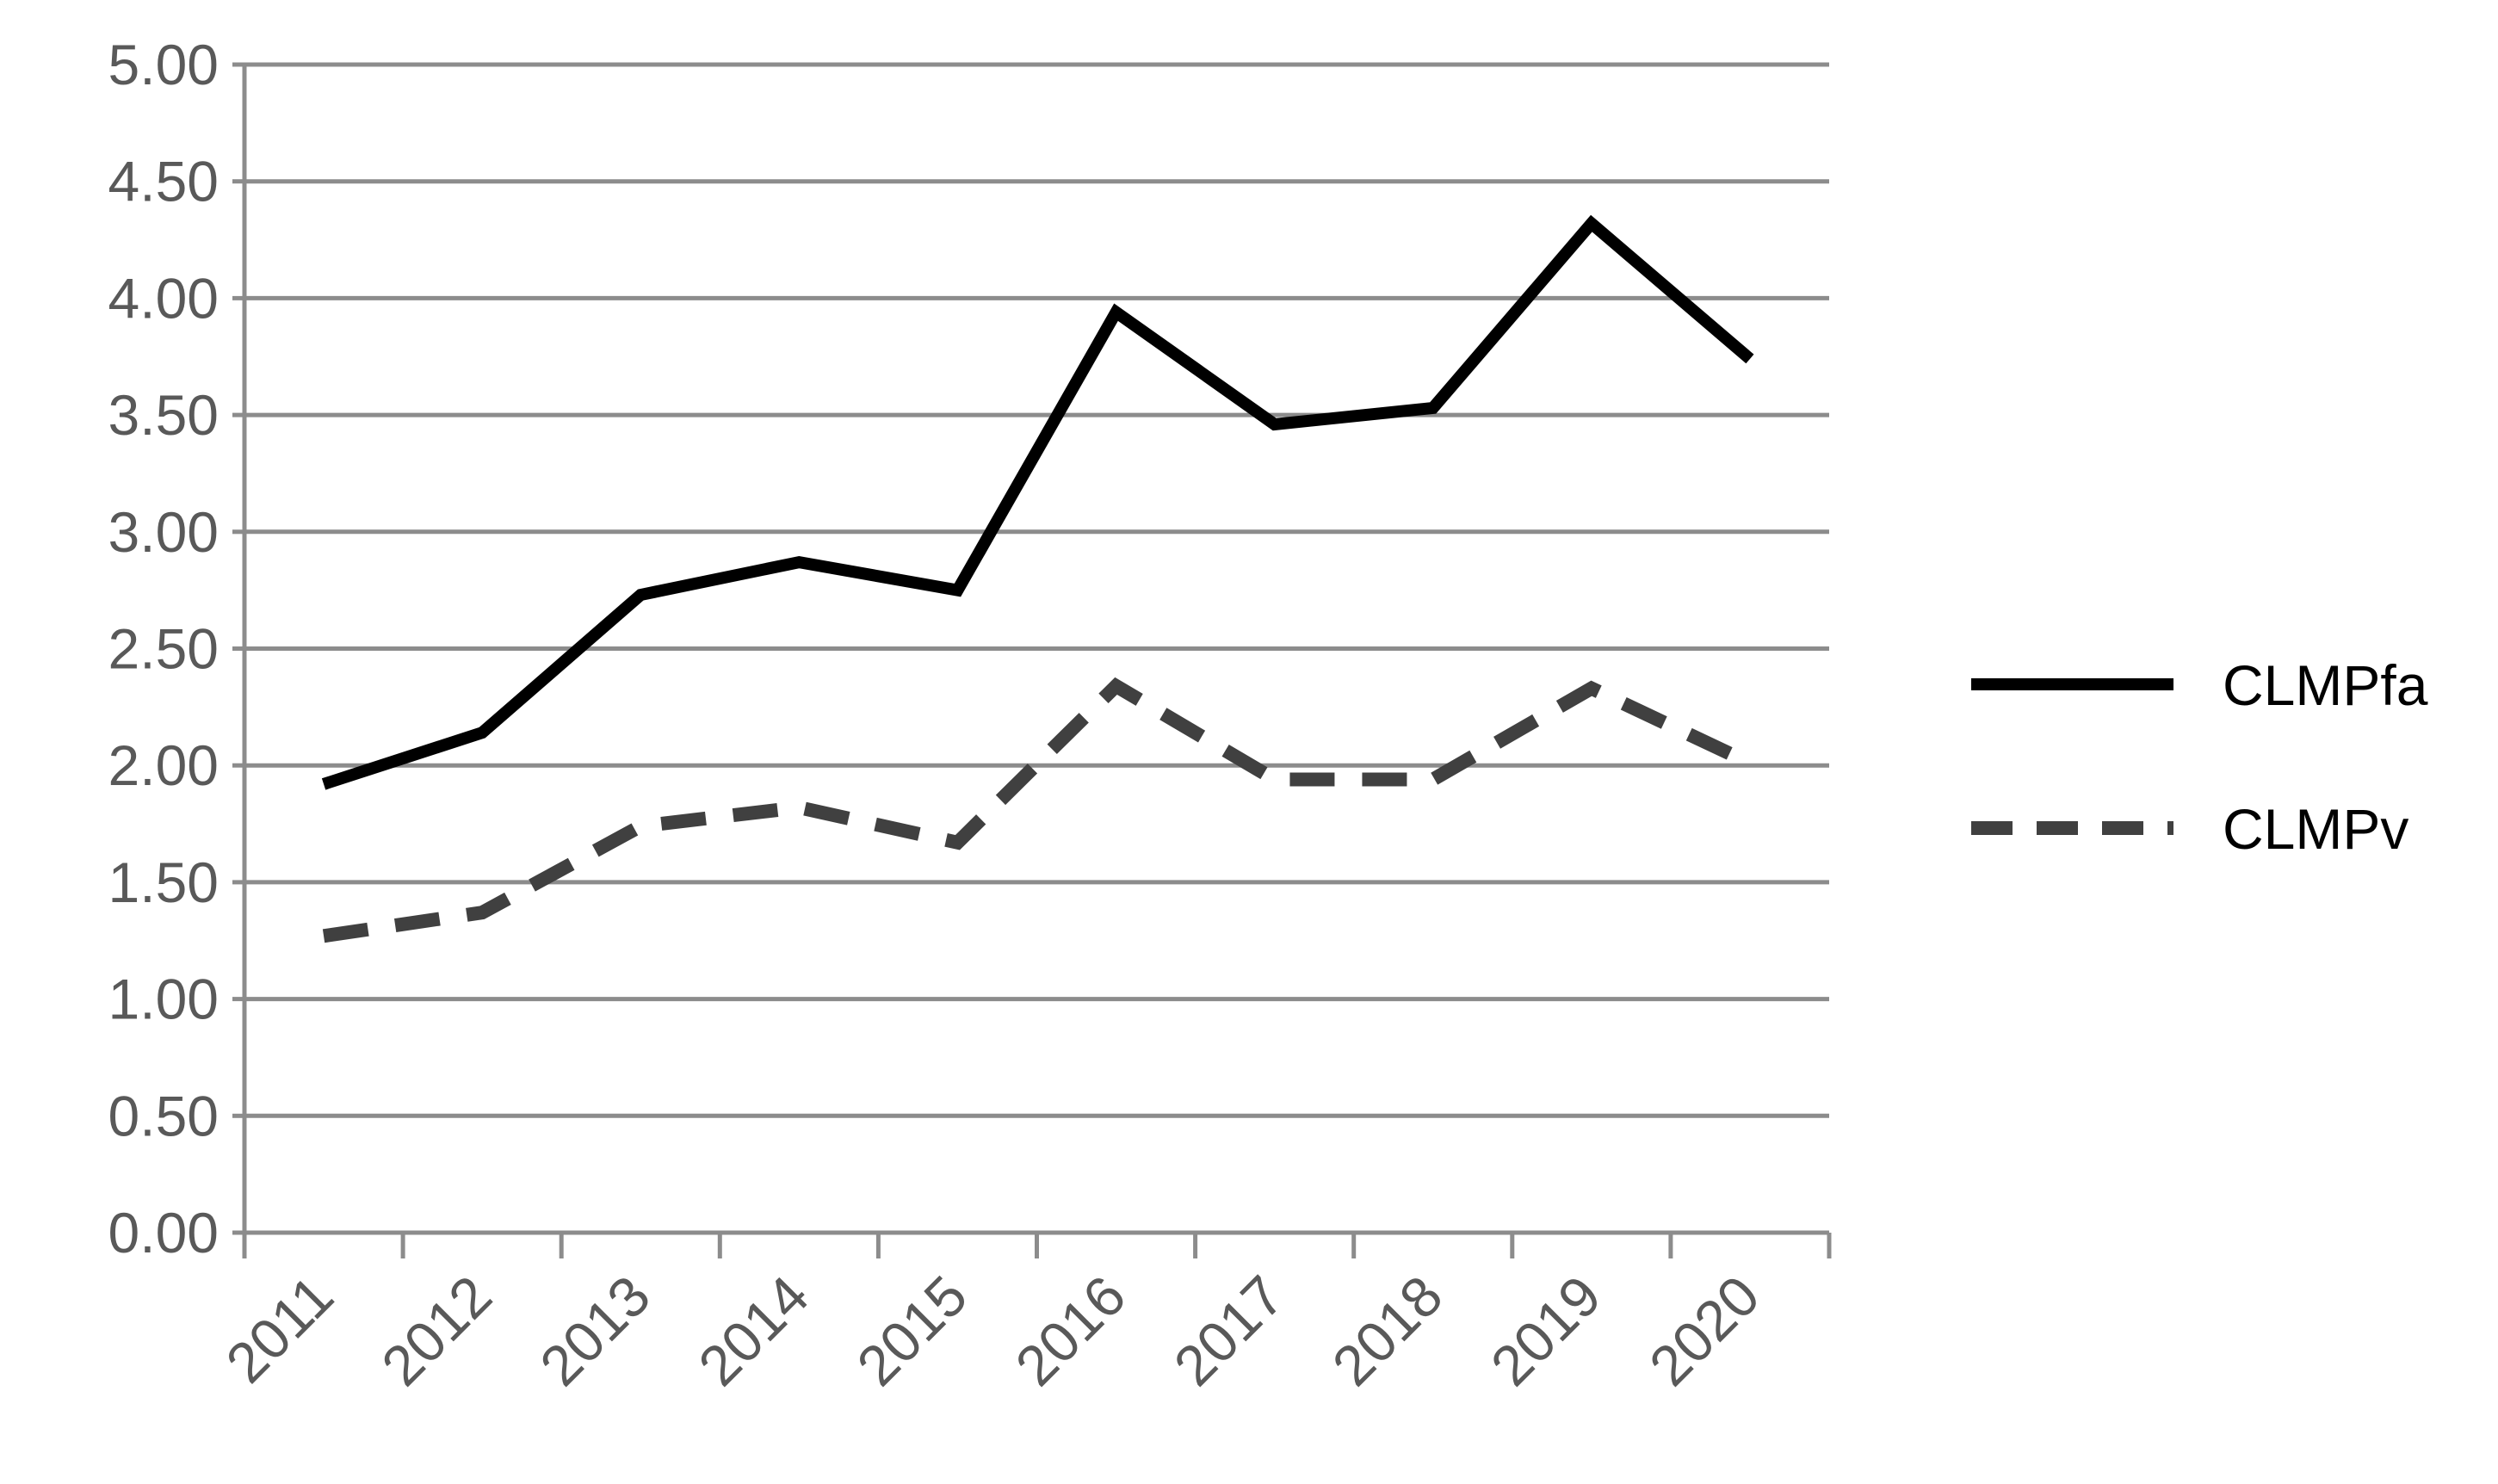 The image size is (2498, 1484). I want to click on x-tick-label: 2011, so click(279, 1329).